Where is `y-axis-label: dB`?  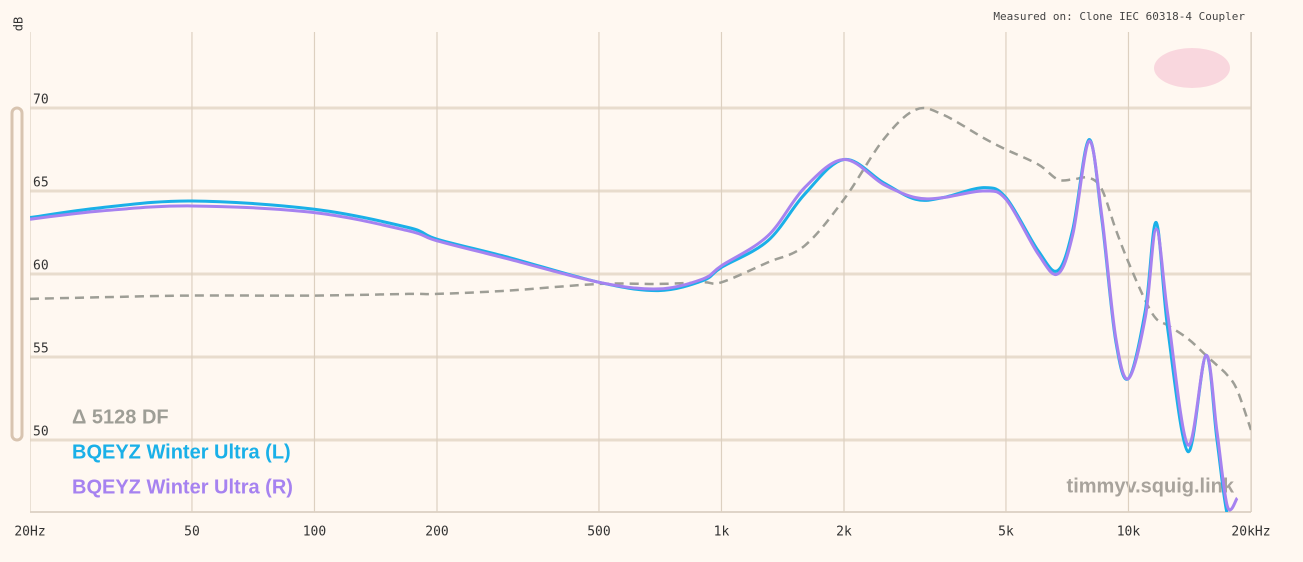
y-axis-label: dB is located at coordinates (19, 24).